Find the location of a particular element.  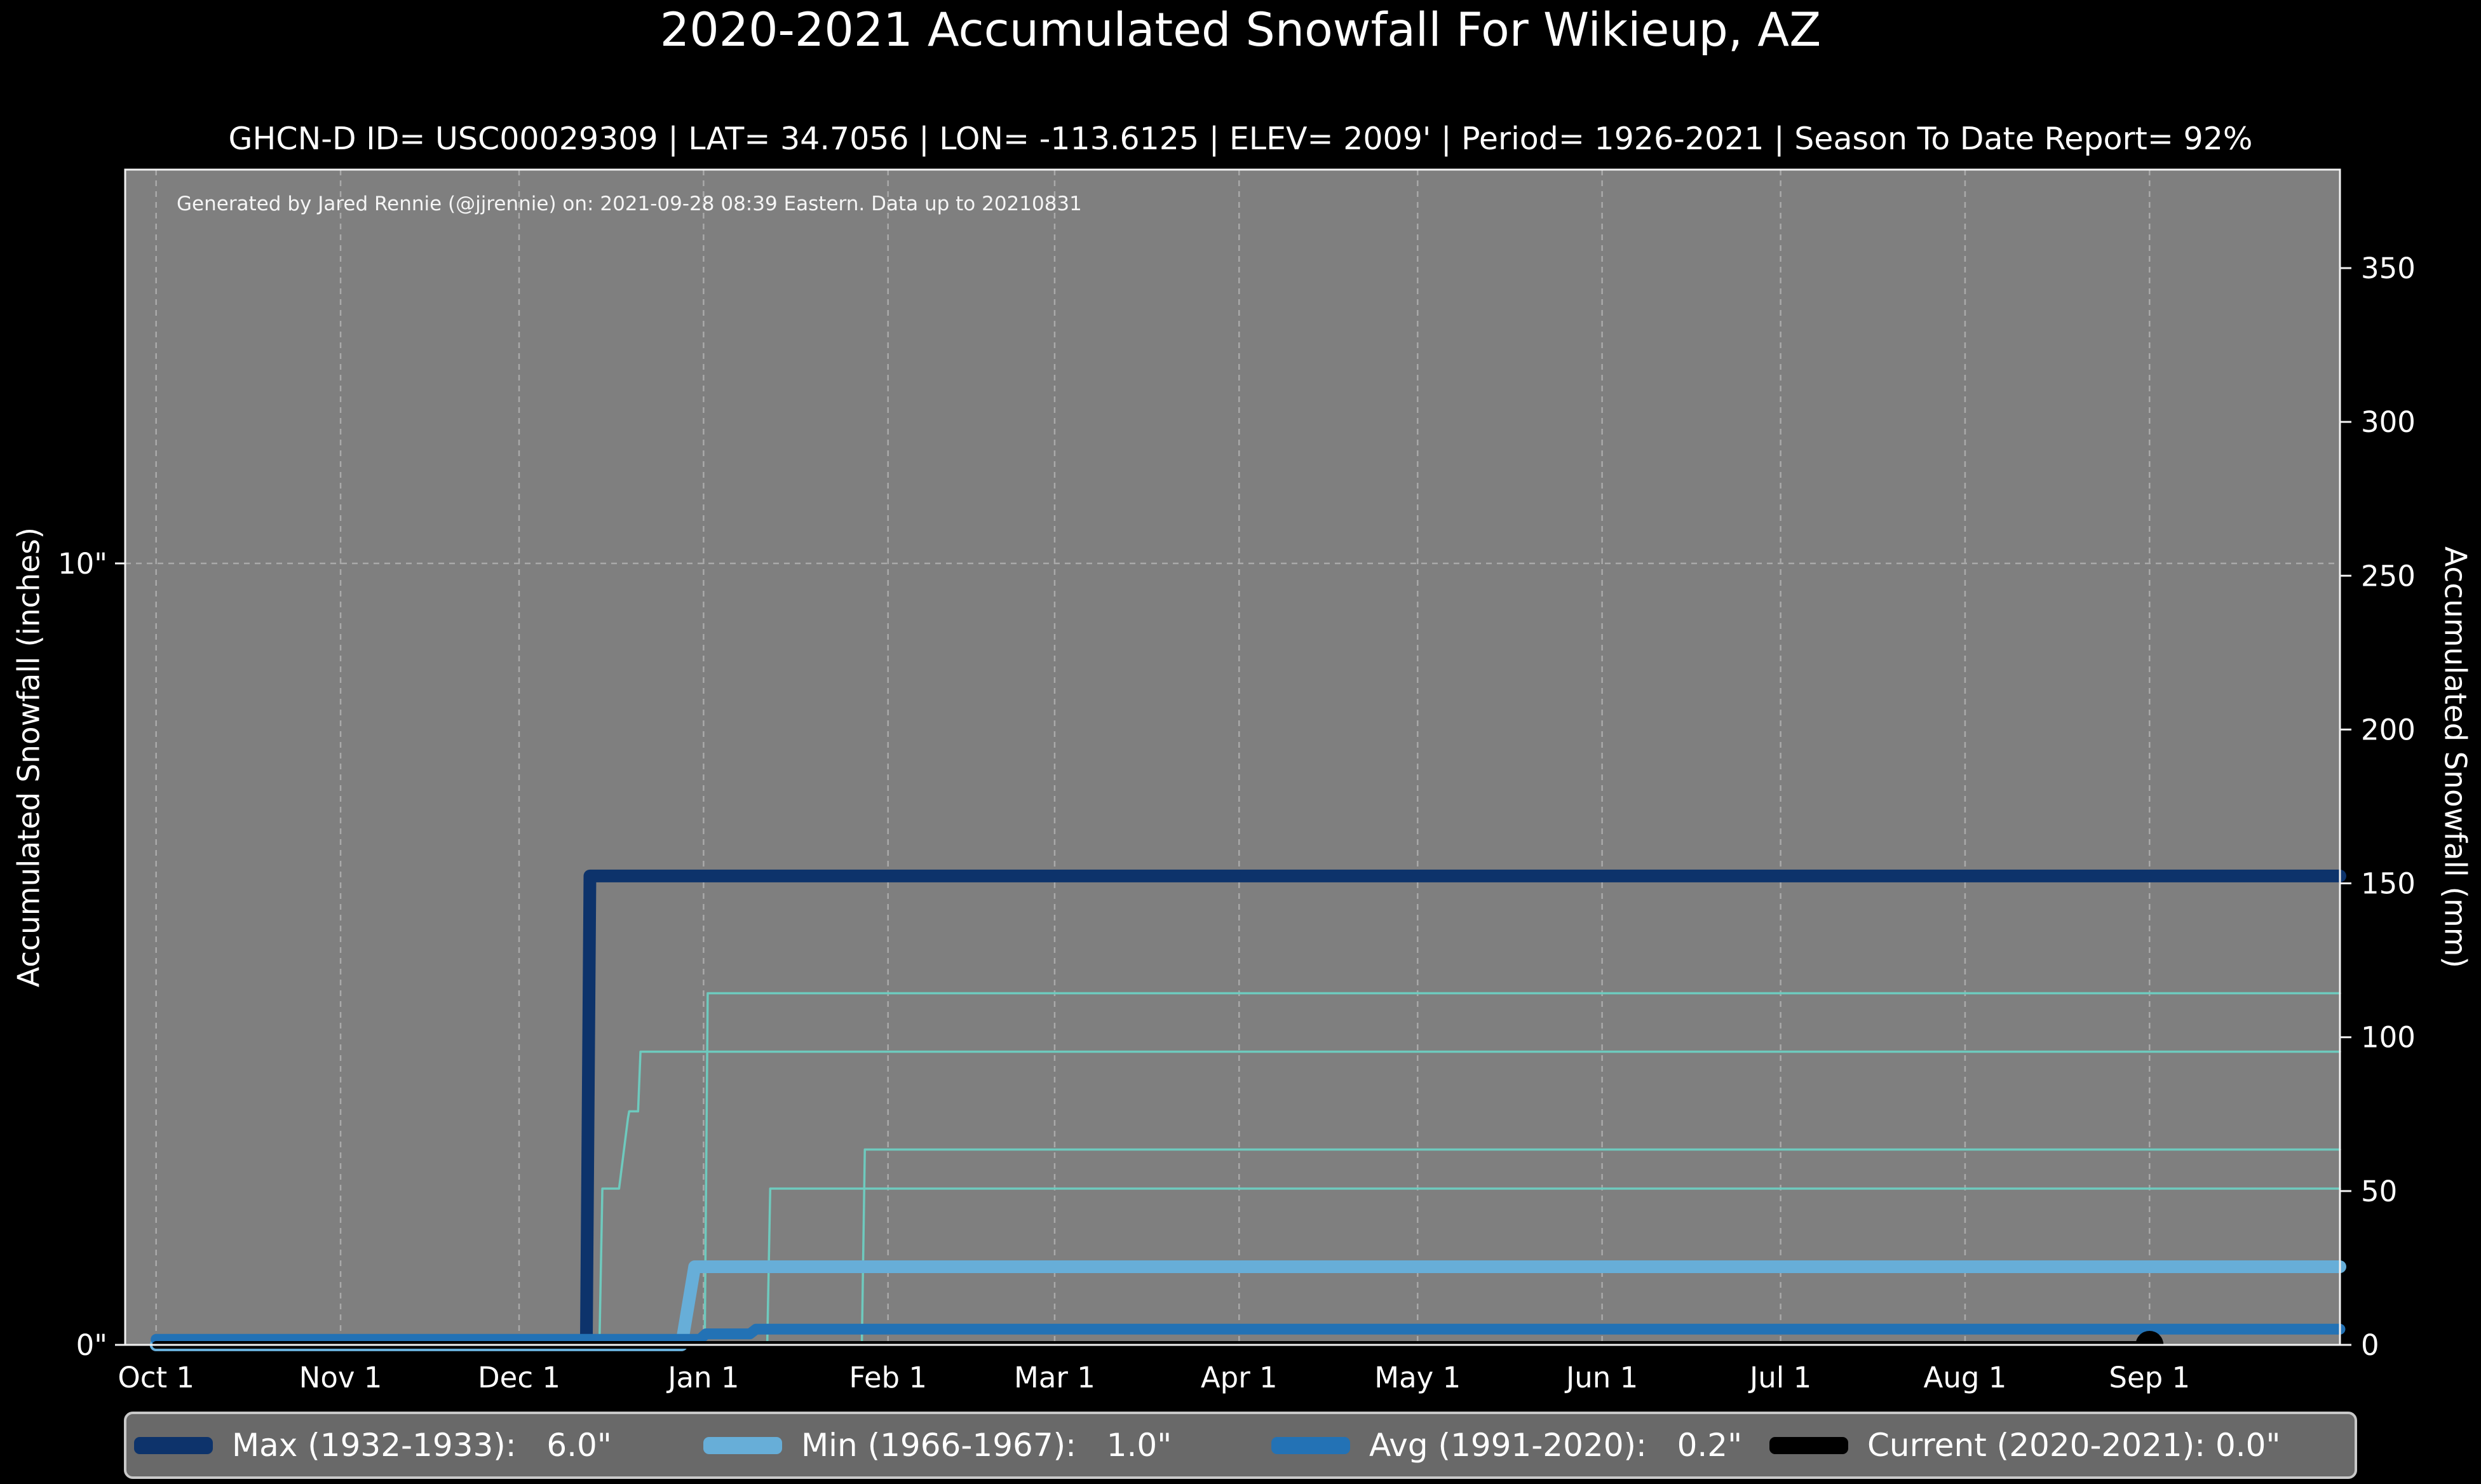

legend-swatch-max is located at coordinates (173, 1445).